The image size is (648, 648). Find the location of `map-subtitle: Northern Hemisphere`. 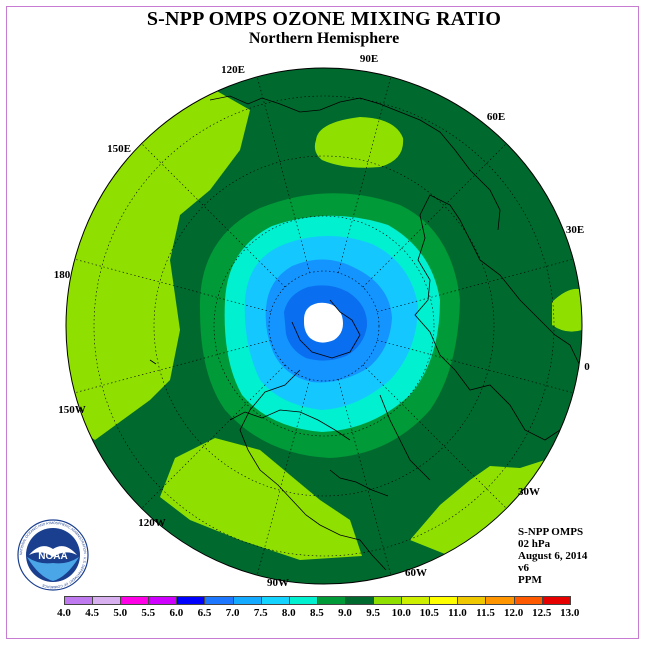

map-subtitle: Northern Hemisphere is located at coordinates (324, 38).